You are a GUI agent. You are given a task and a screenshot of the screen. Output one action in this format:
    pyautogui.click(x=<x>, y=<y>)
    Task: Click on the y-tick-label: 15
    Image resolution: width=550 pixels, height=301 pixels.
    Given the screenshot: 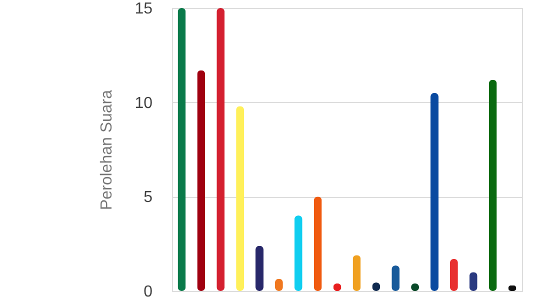 What is the action you would take?
    pyautogui.click(x=143, y=9)
    